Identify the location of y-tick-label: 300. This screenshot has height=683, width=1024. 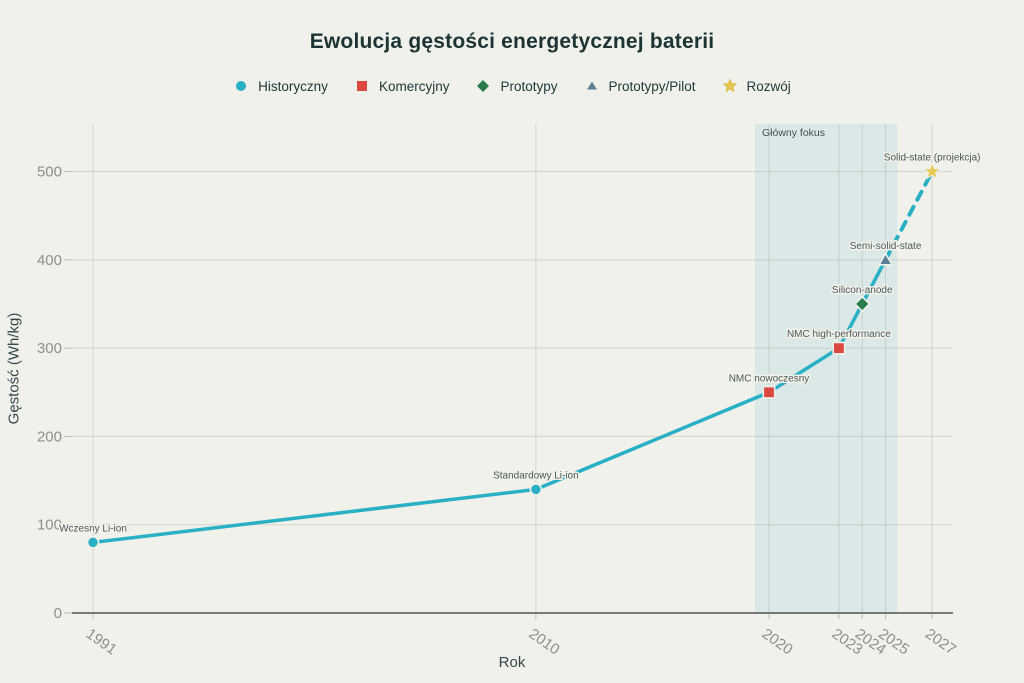
(49, 348).